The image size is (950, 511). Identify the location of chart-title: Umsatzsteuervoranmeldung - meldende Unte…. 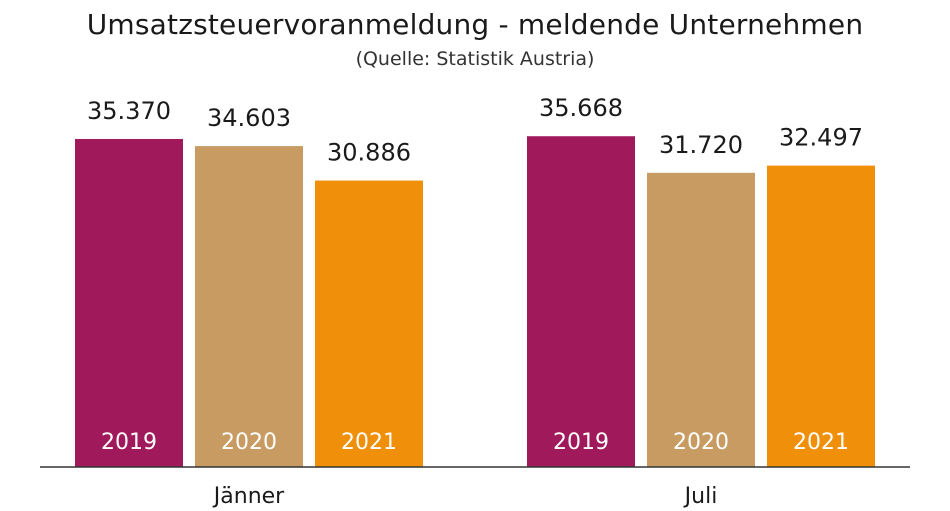
(475, 24).